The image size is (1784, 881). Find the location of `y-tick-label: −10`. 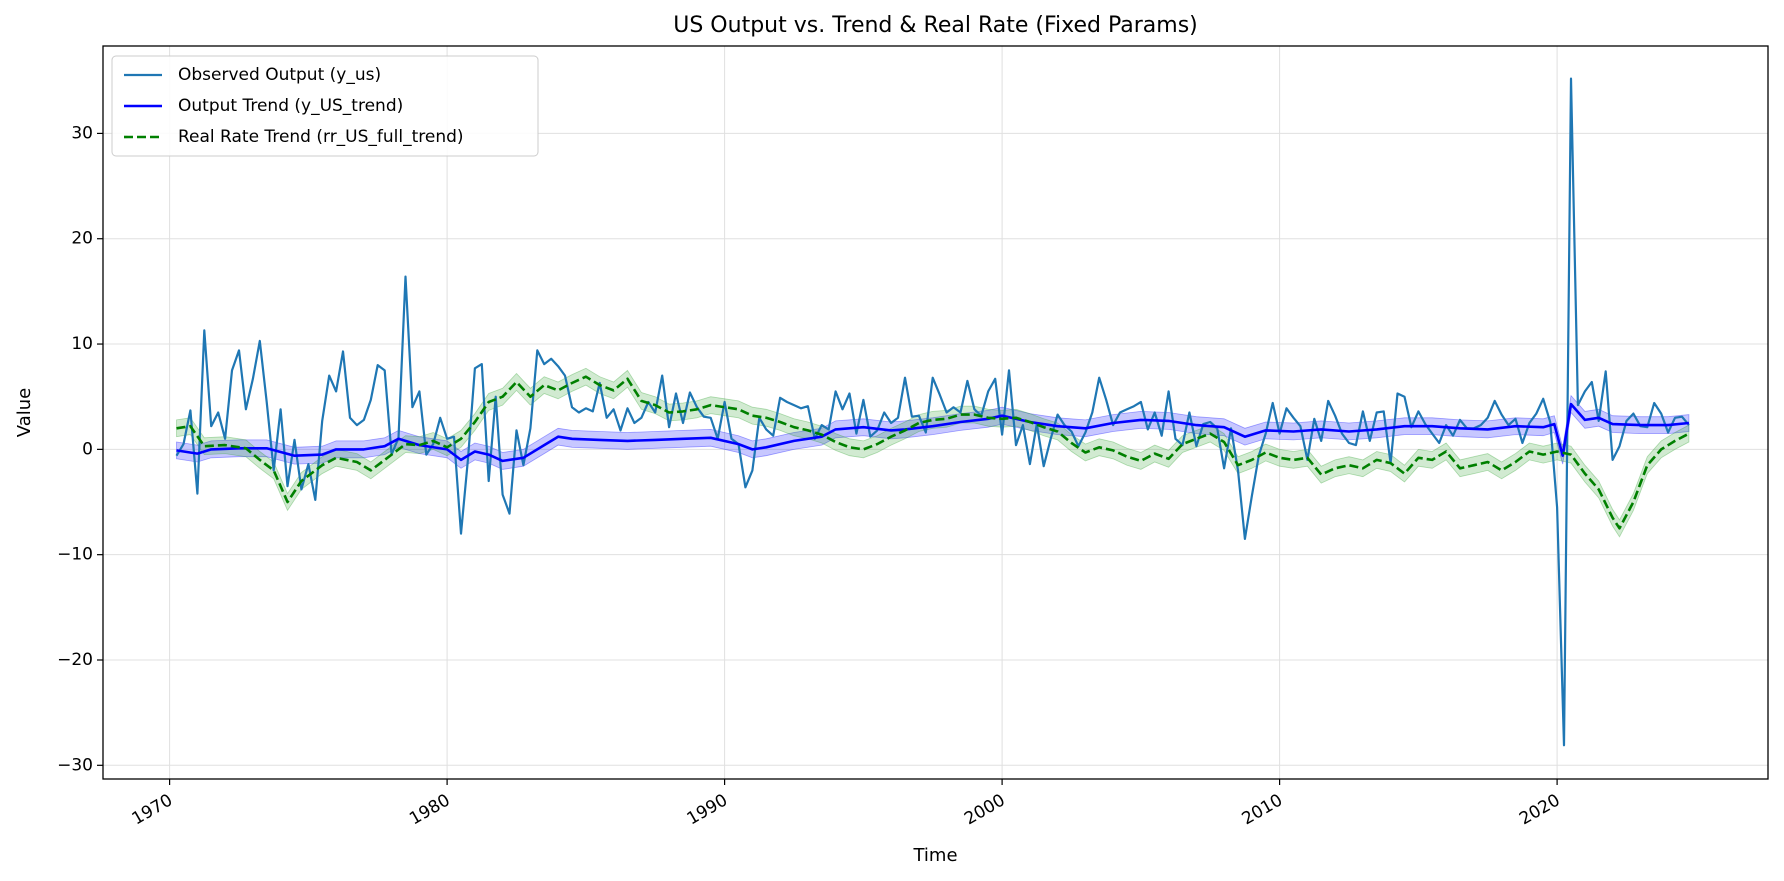

y-tick-label: −10 is located at coordinates (75, 555).